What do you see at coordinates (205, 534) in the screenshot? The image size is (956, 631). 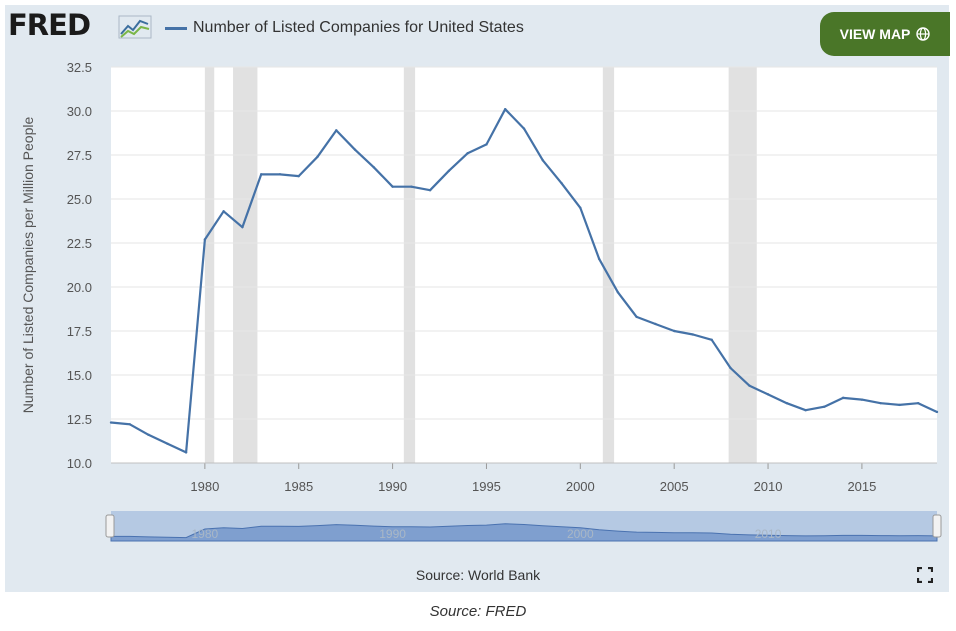 I see `navigator-tick-label: 1980` at bounding box center [205, 534].